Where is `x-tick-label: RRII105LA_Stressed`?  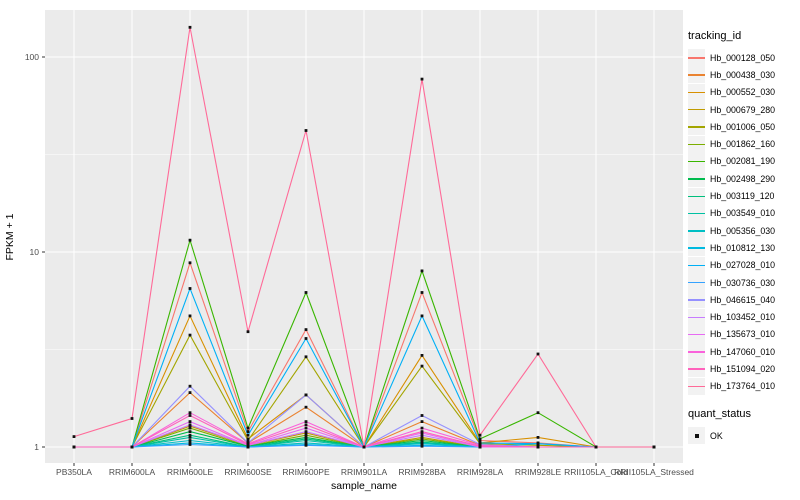 x-tick-label: RRII105LA_Stressed is located at coordinates (654, 472).